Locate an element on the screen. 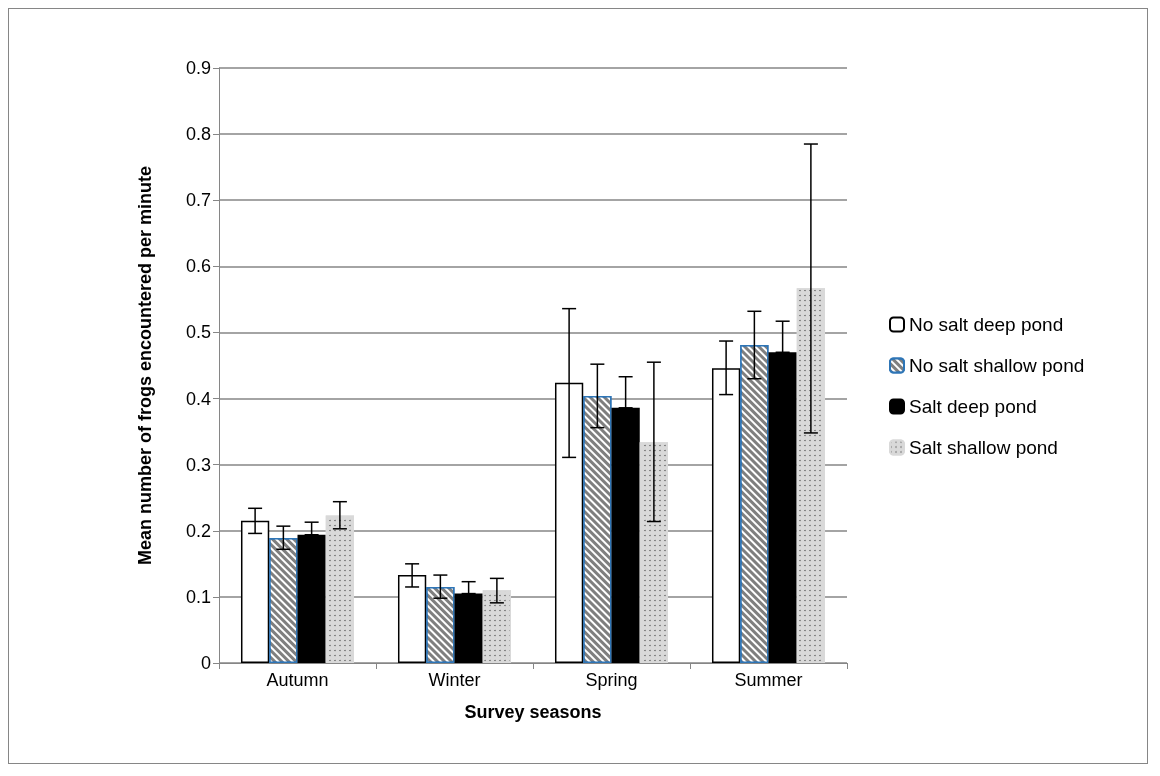  y-tick-label: 0.3 is located at coordinates (198, 464).